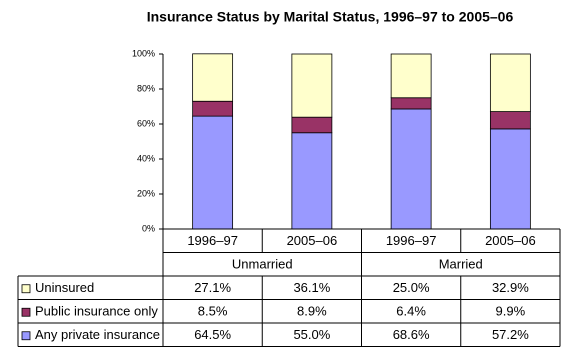  I want to click on y-tick-label: 60%, so click(146, 123).